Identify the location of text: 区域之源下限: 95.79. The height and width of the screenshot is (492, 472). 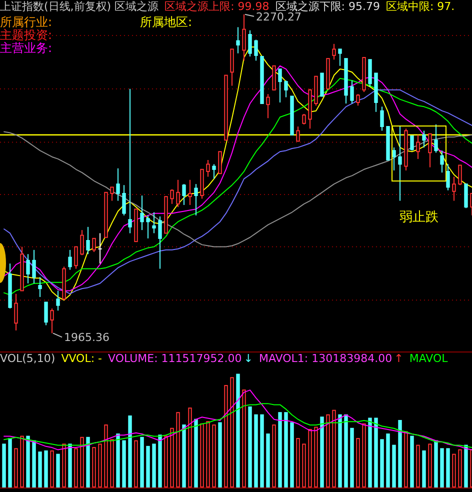
(327, 6).